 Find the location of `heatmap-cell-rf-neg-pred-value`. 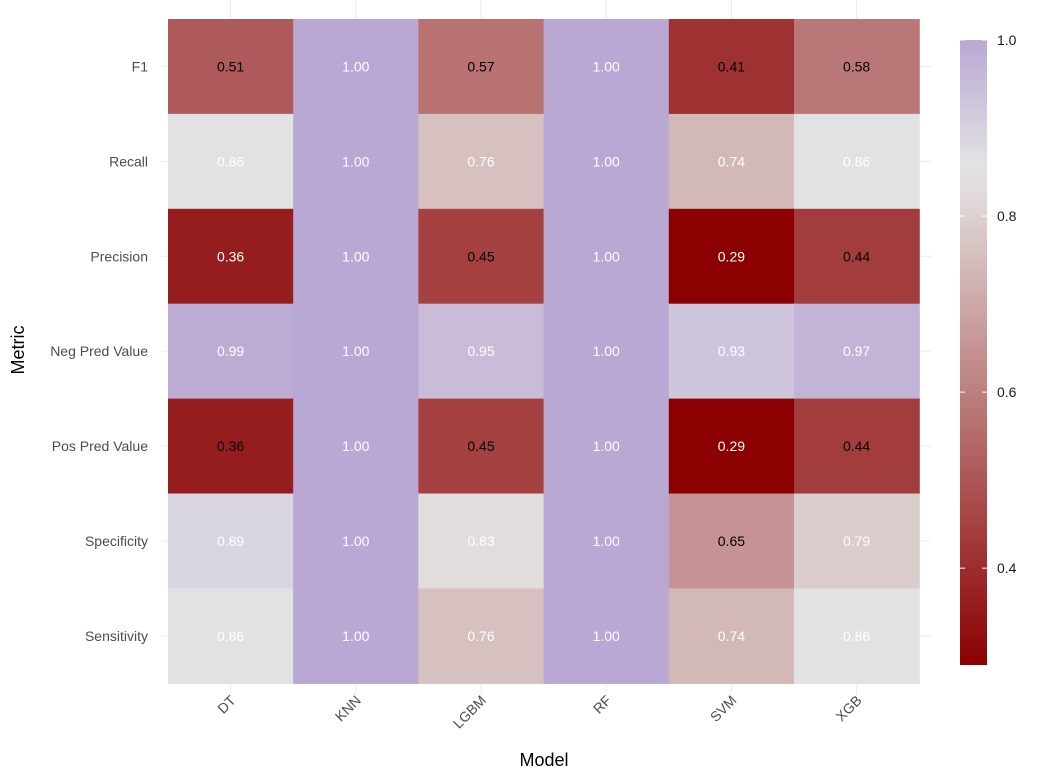

heatmap-cell-rf-neg-pred-value is located at coordinates (606, 351).